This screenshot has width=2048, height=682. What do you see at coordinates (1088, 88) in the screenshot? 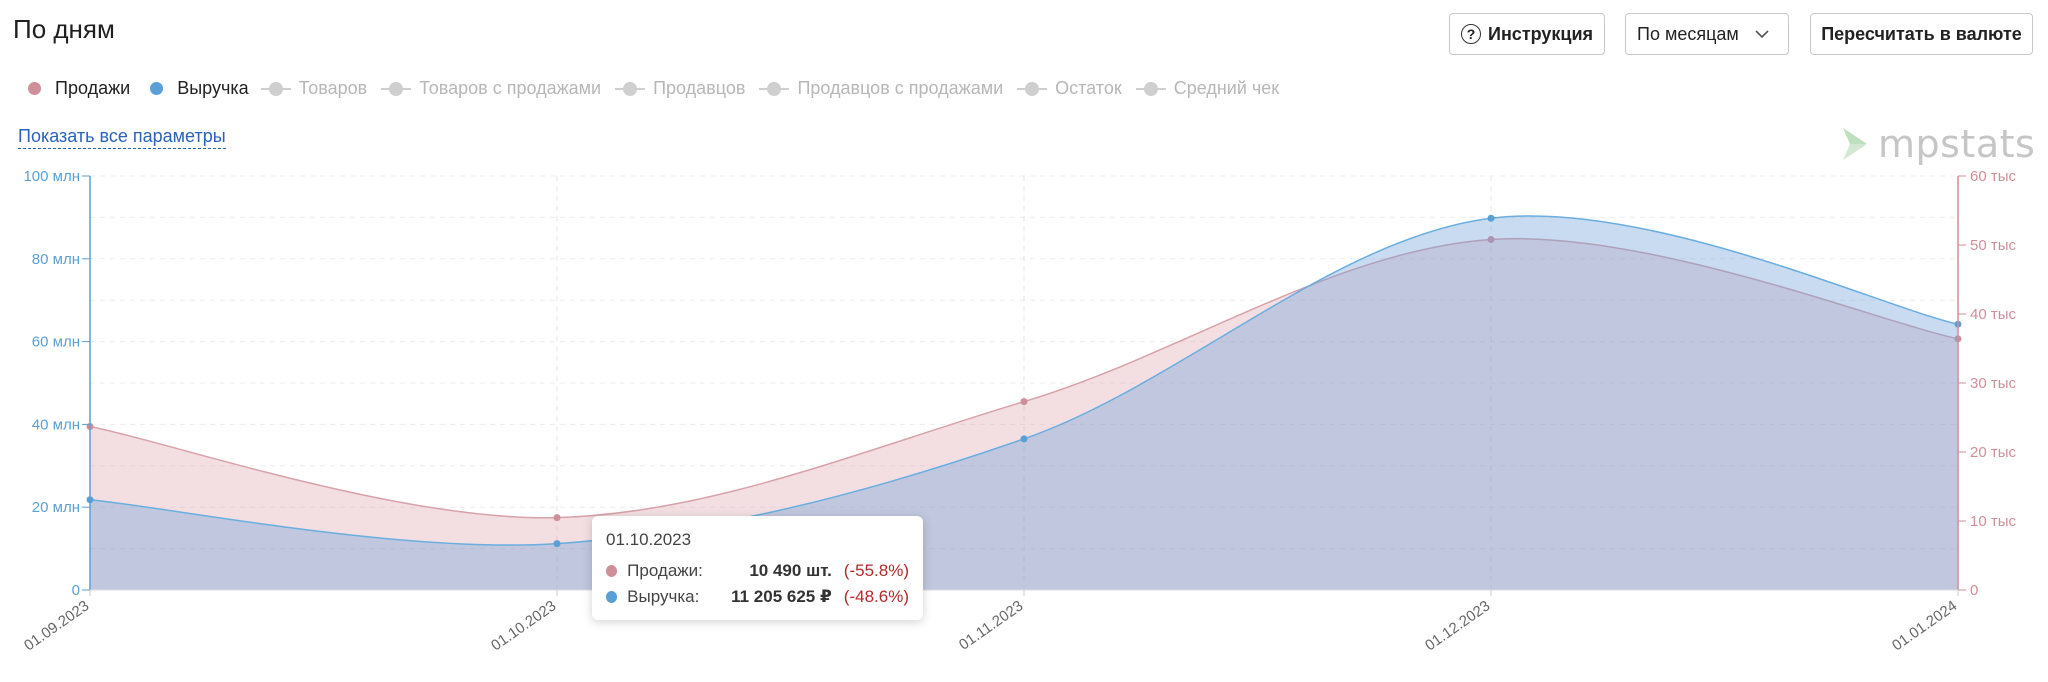
I see `legend-label: Остаток` at bounding box center [1088, 88].